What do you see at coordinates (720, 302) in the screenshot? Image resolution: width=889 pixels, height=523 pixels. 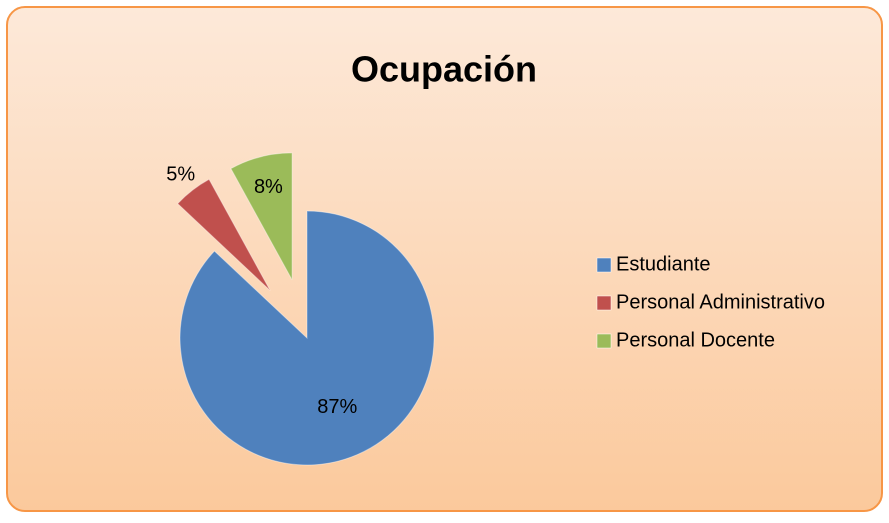 I see `legend-label: Personal Administrativo` at bounding box center [720, 302].